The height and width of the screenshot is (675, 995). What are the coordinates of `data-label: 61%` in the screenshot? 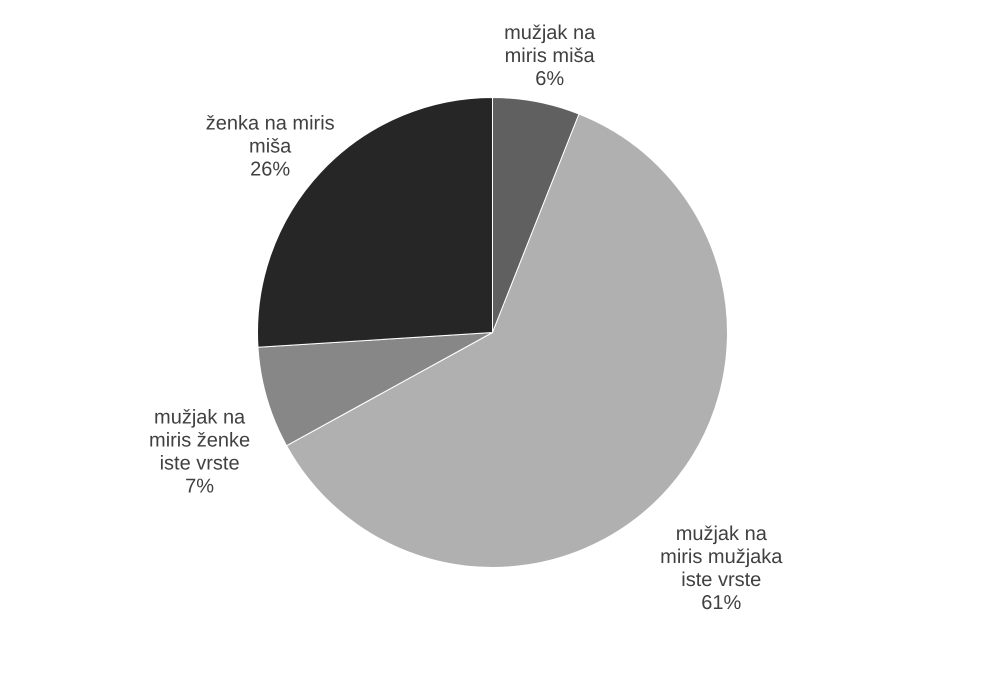 It's located at (721, 603).